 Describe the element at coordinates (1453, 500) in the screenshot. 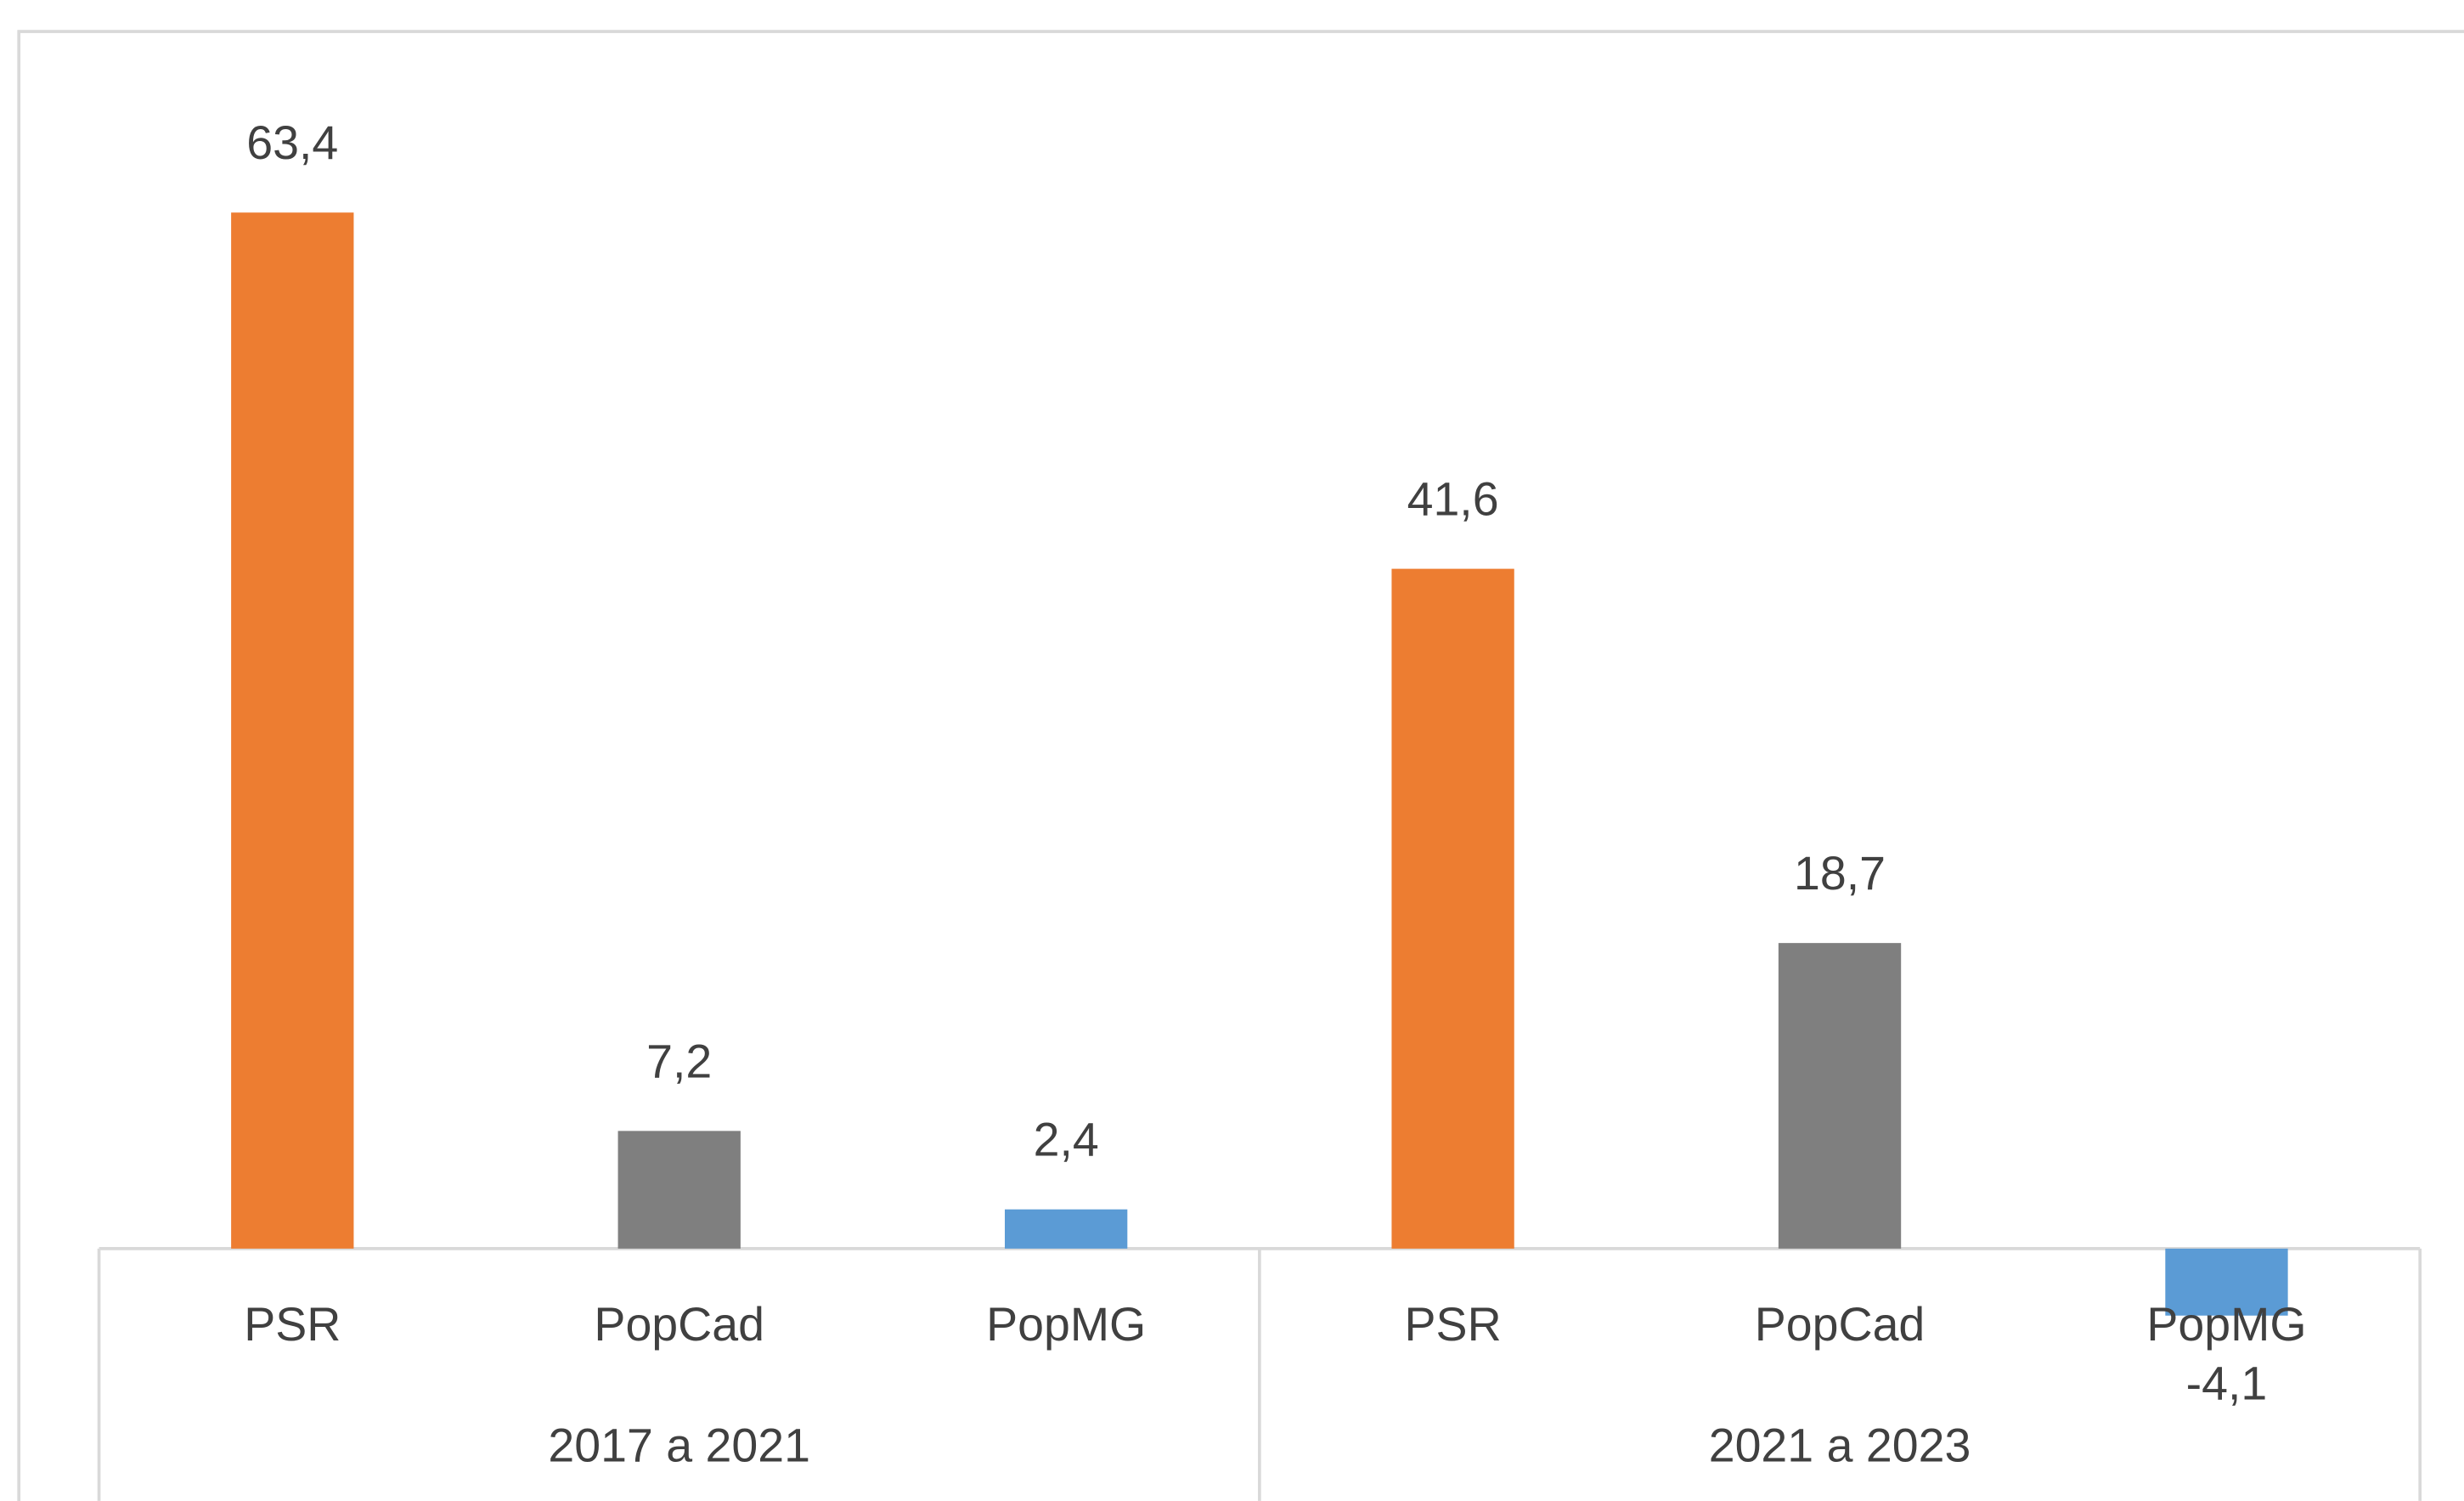

I see `data-label: 41,6` at that location.